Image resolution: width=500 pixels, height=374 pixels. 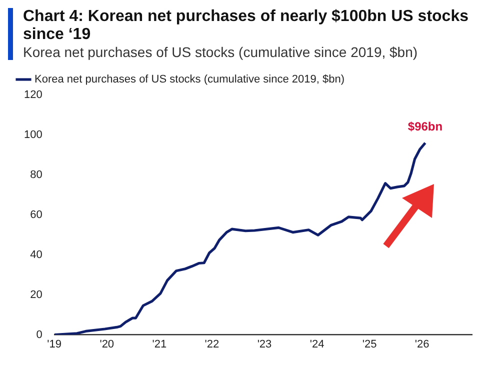 What do you see at coordinates (317, 344) in the screenshot?
I see `x-tick-label: '24` at bounding box center [317, 344].